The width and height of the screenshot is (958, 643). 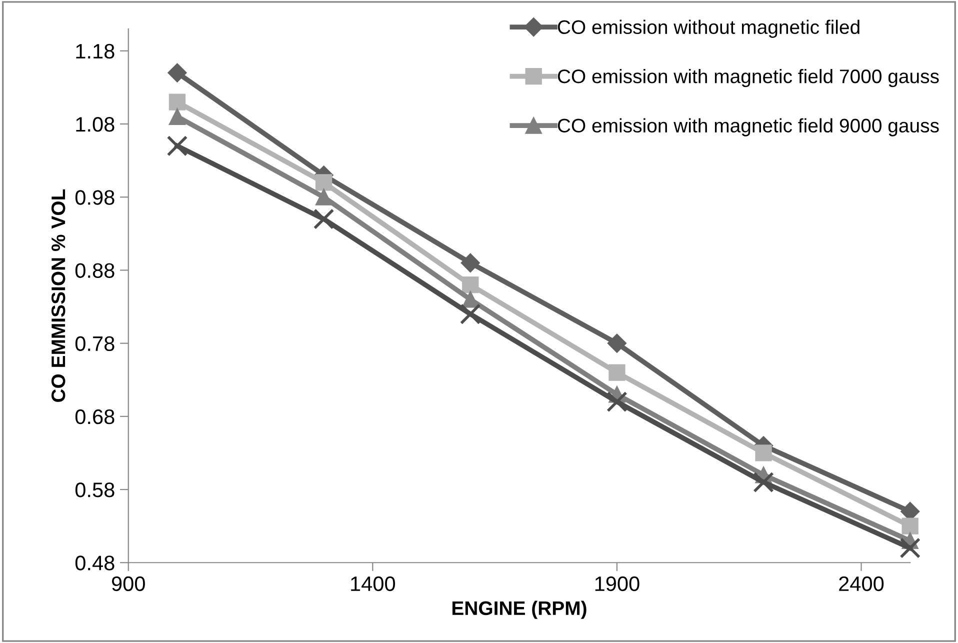 What do you see at coordinates (58, 295) in the screenshot?
I see `y-axis-title: CO EMMISSION % VOL` at bounding box center [58, 295].